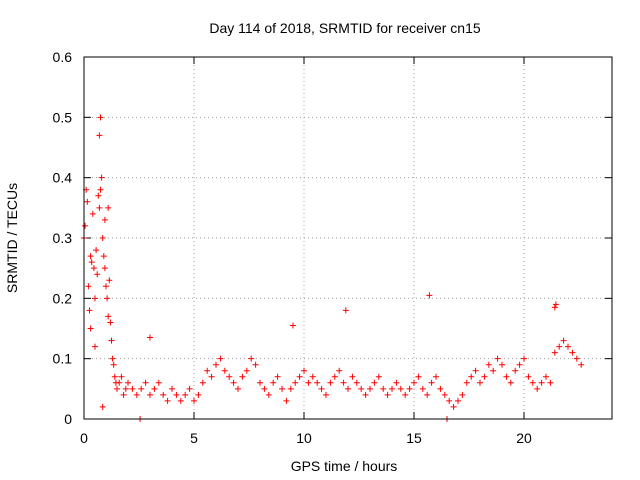 This screenshot has height=480, width=640. I want to click on y-tick-label: 0.2, so click(63, 298).